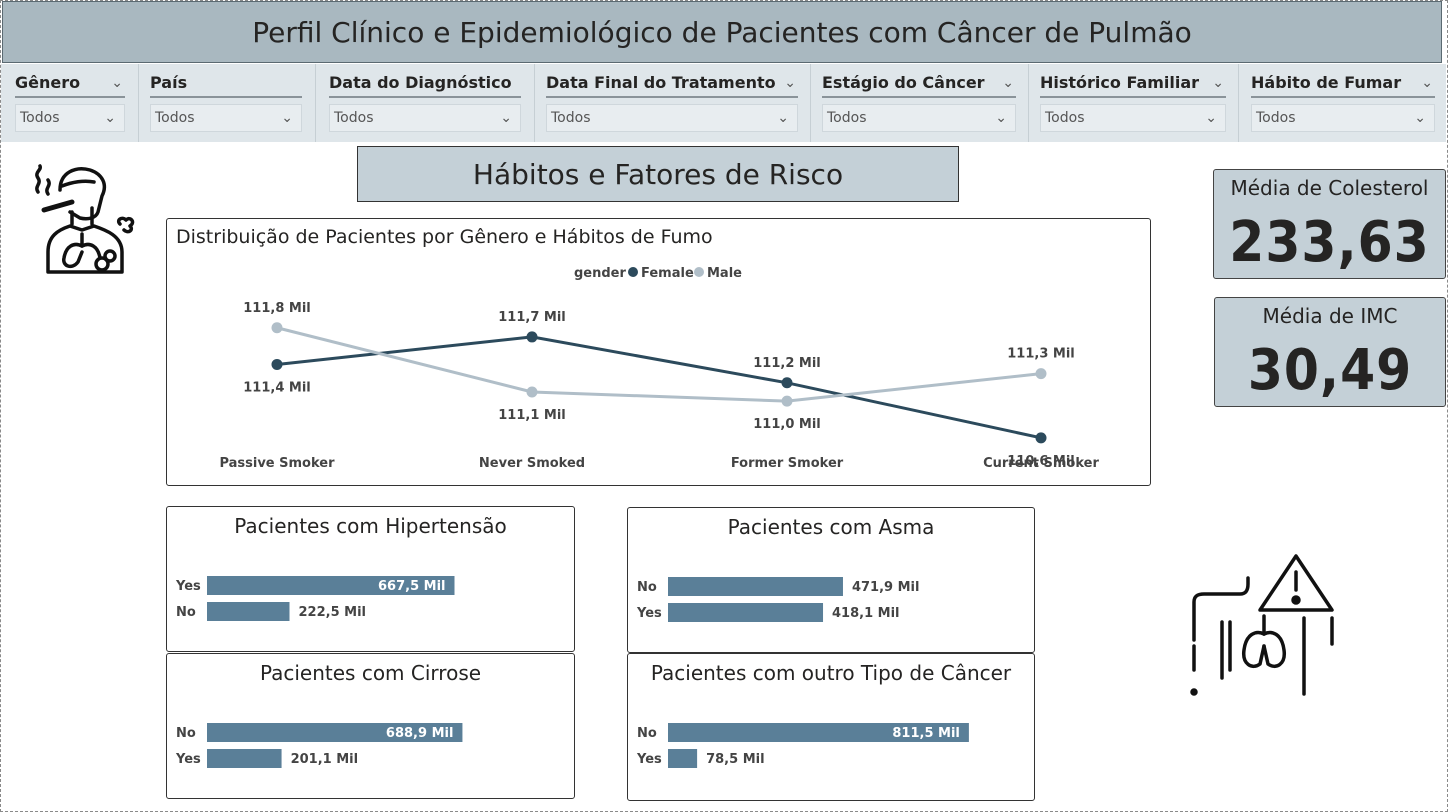 The width and height of the screenshot is (1448, 812). What do you see at coordinates (1041, 354) in the screenshot?
I see `data-label: 111,3 Mil` at bounding box center [1041, 354].